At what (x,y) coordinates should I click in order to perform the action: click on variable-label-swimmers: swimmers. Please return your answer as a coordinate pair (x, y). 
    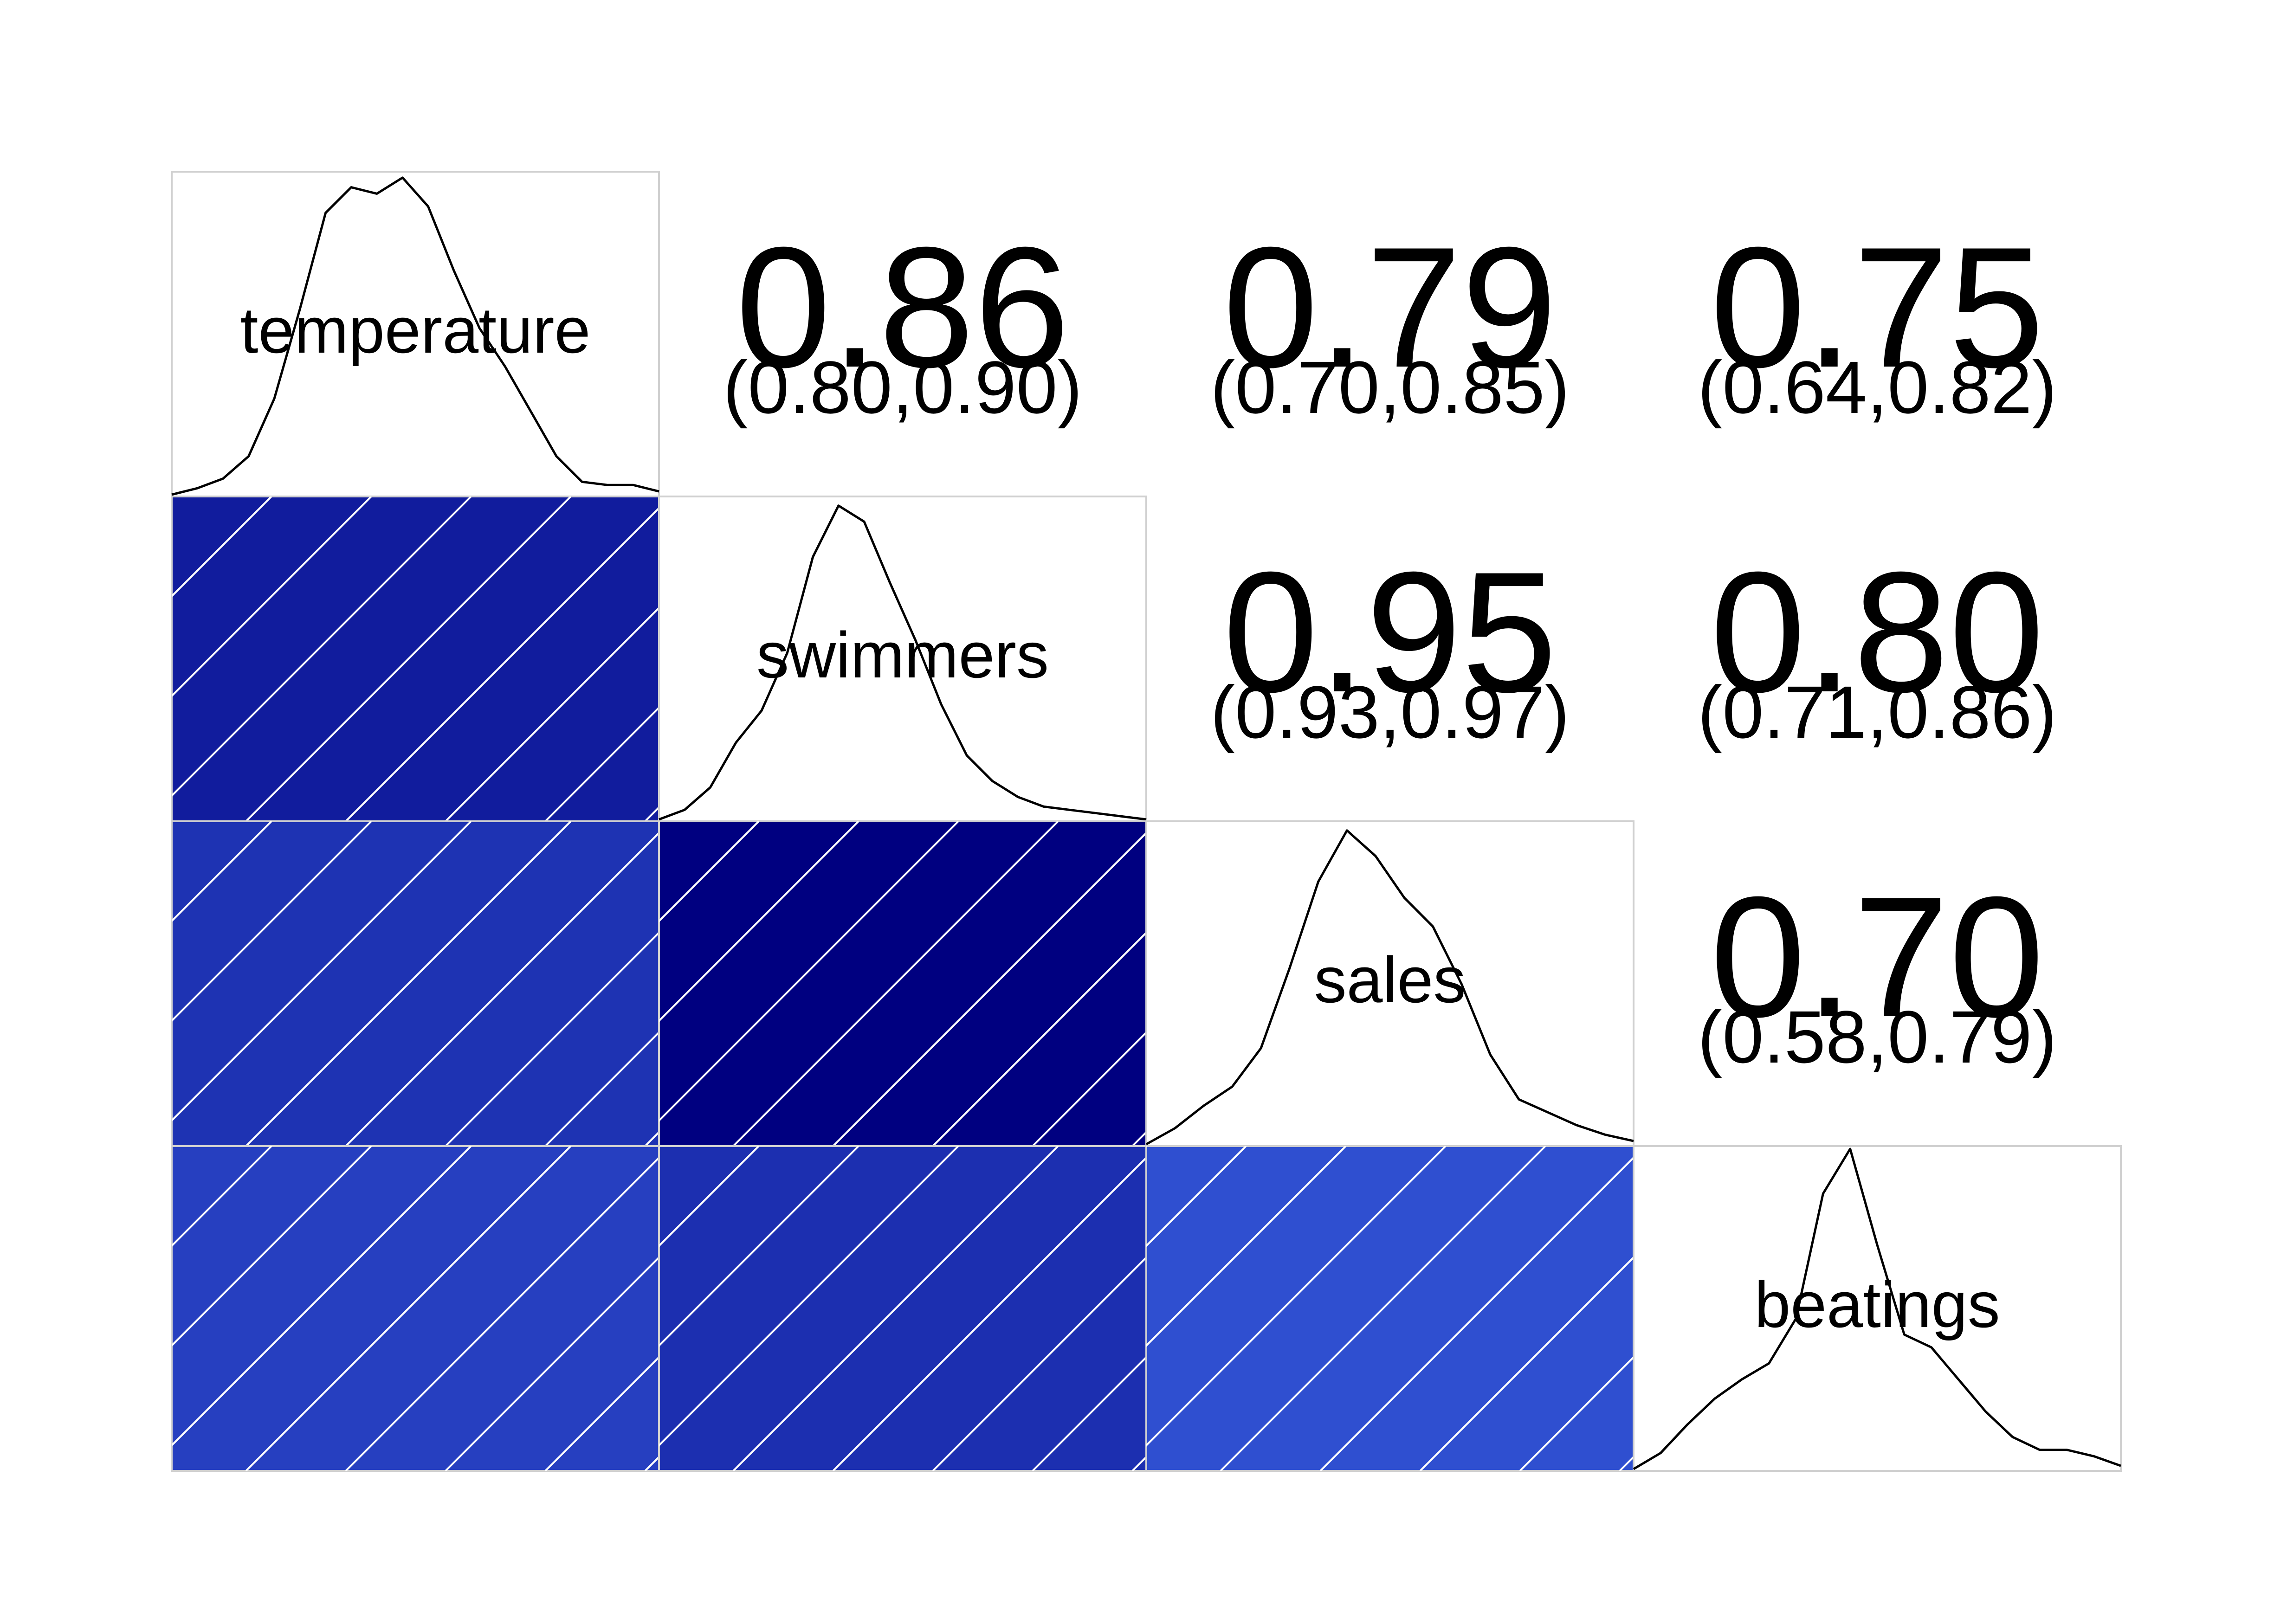
    Looking at the image, I should click on (902, 655).